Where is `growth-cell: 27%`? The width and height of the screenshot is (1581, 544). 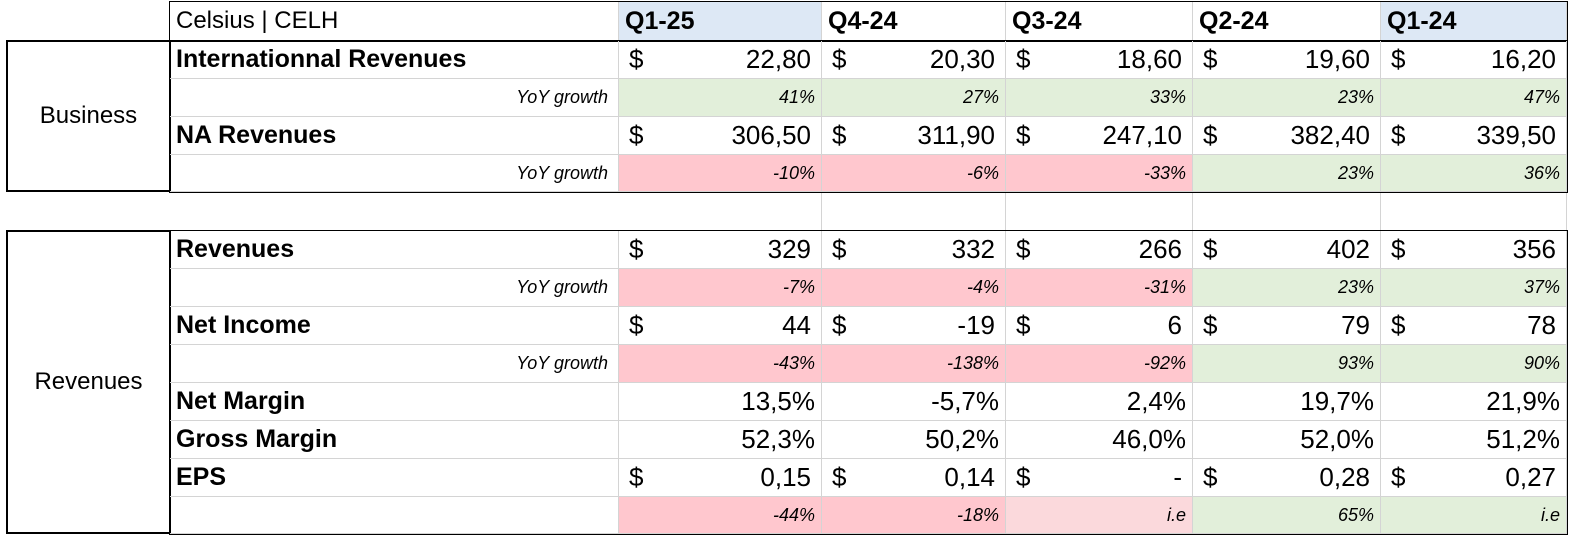 growth-cell: 27% is located at coordinates (914, 98).